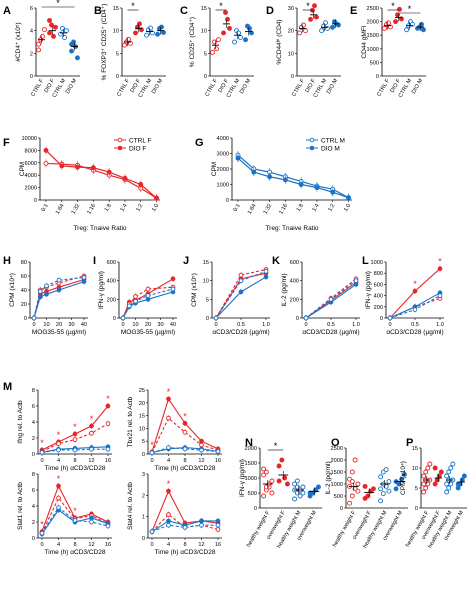  Describe the element at coordinates (335, 443) in the screenshot. I see `panel-letter: O` at that location.